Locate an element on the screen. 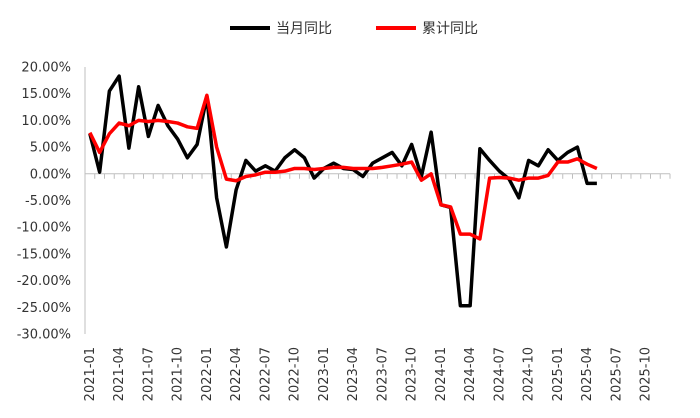  x-tick-label: 2024-07 is located at coordinates (499, 374).